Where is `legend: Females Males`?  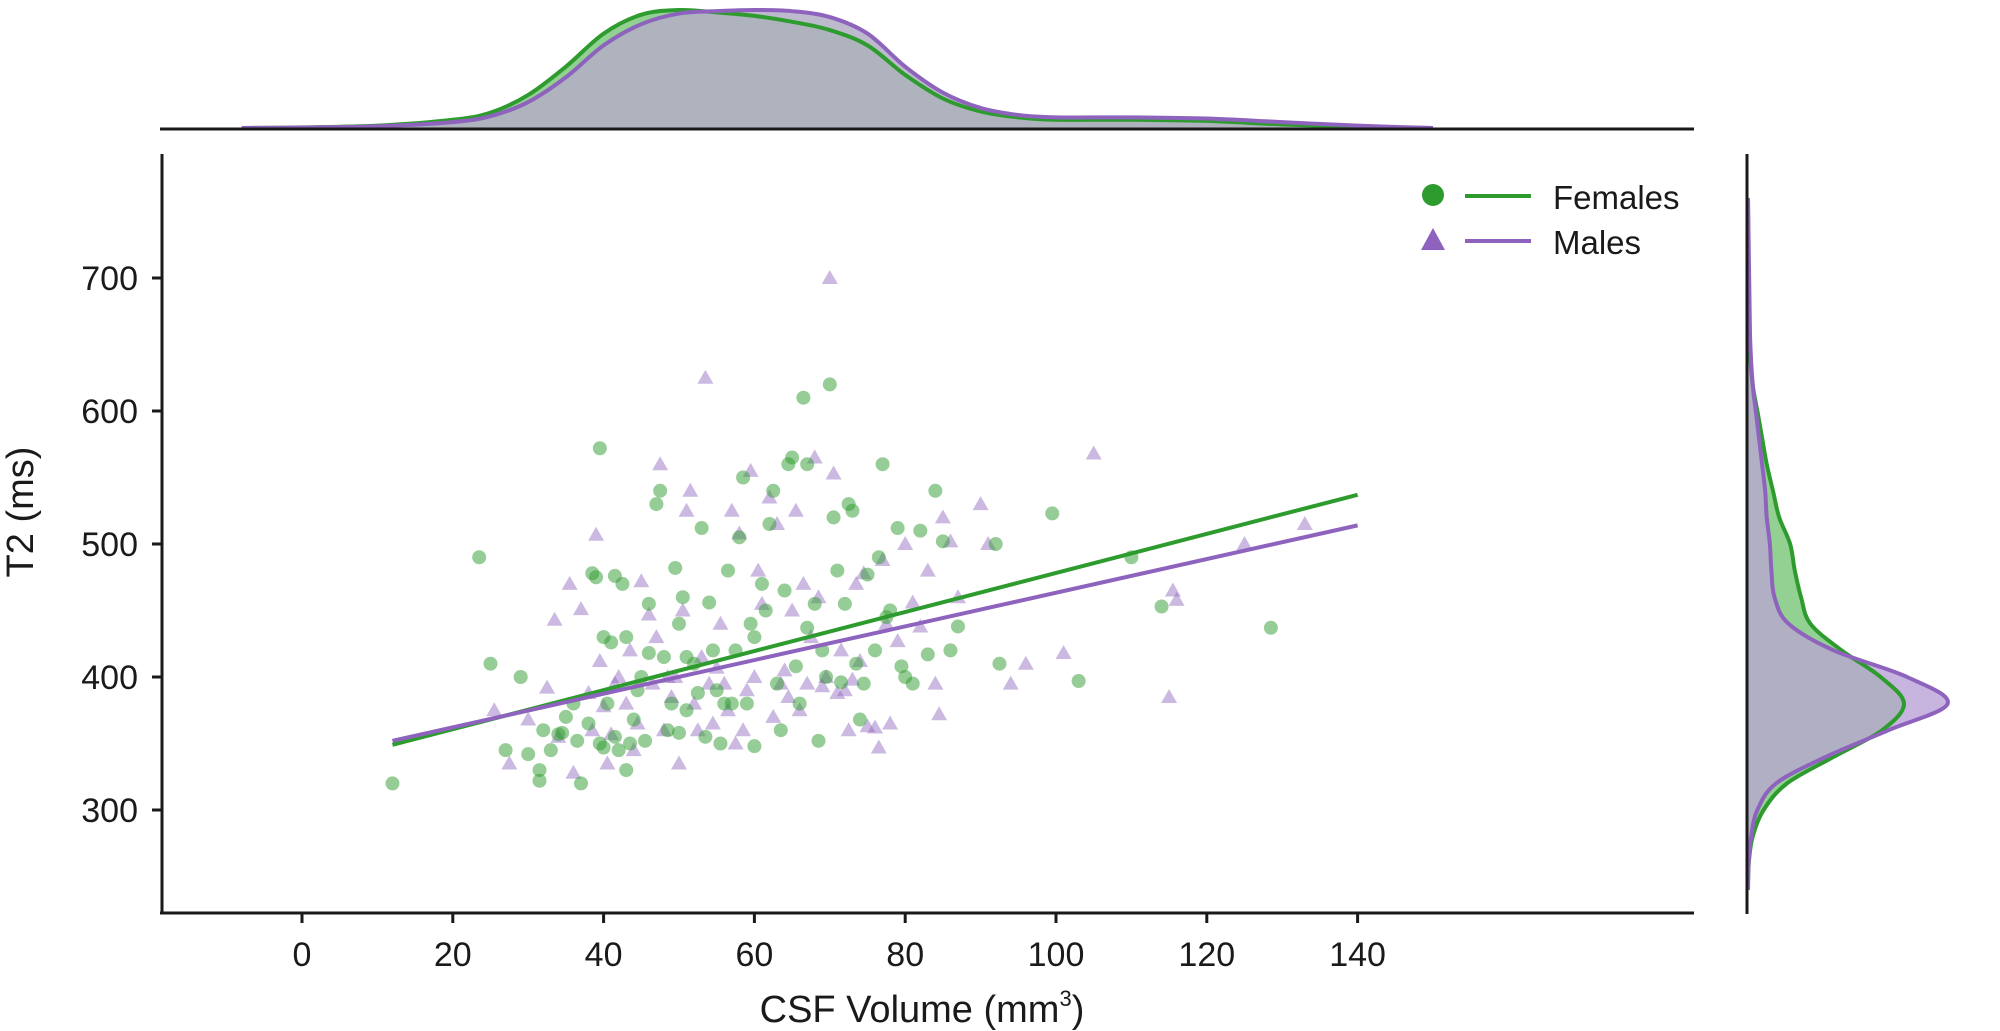 legend: Females Males is located at coordinates (1550, 220).